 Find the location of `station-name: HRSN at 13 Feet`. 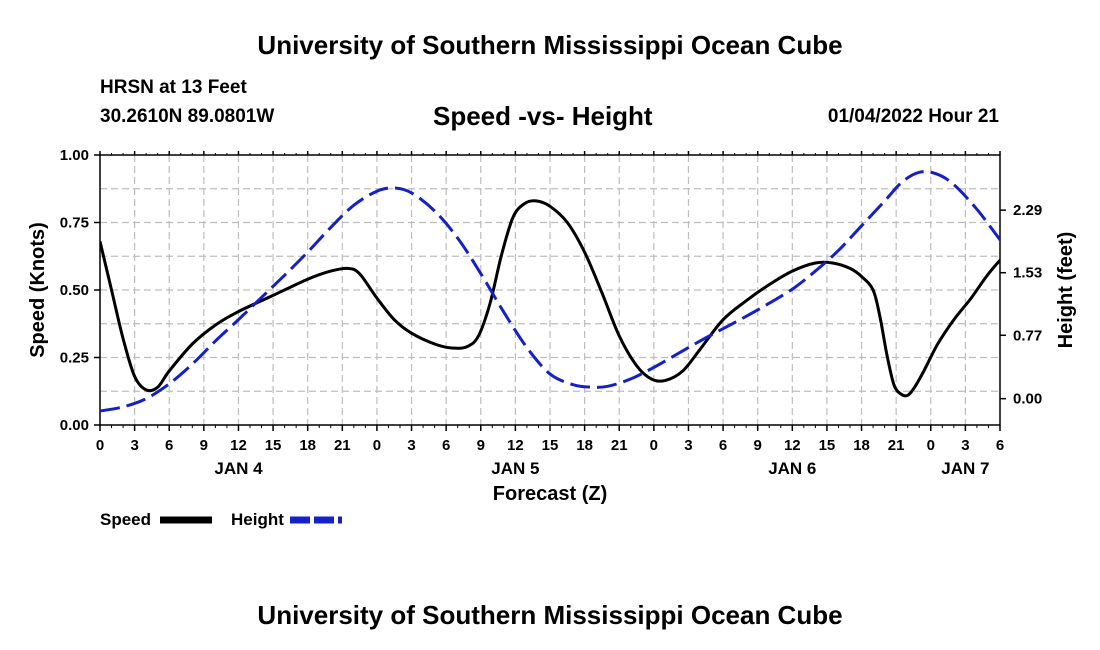

station-name: HRSN at 13 Feet is located at coordinates (173, 87).